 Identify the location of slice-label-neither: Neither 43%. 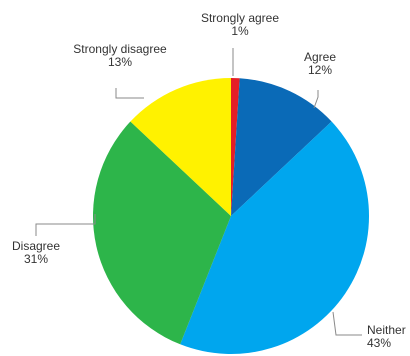
(386, 336).